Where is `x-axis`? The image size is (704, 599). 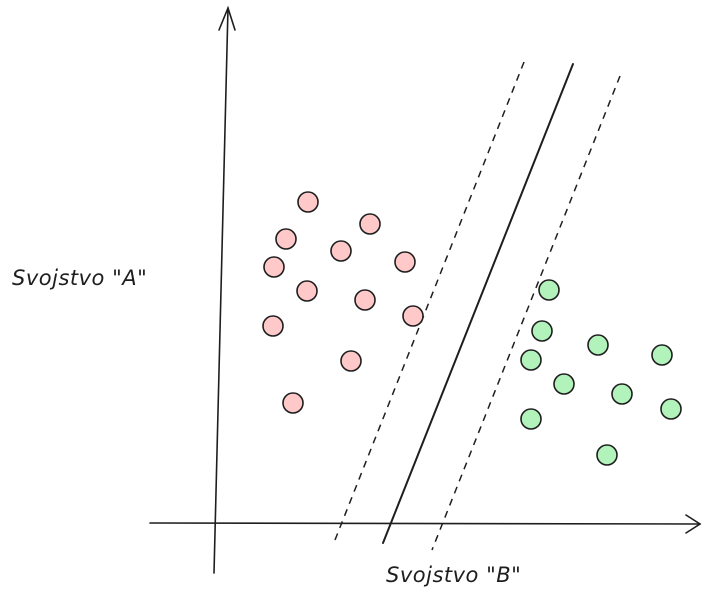 x-axis is located at coordinates (425, 524).